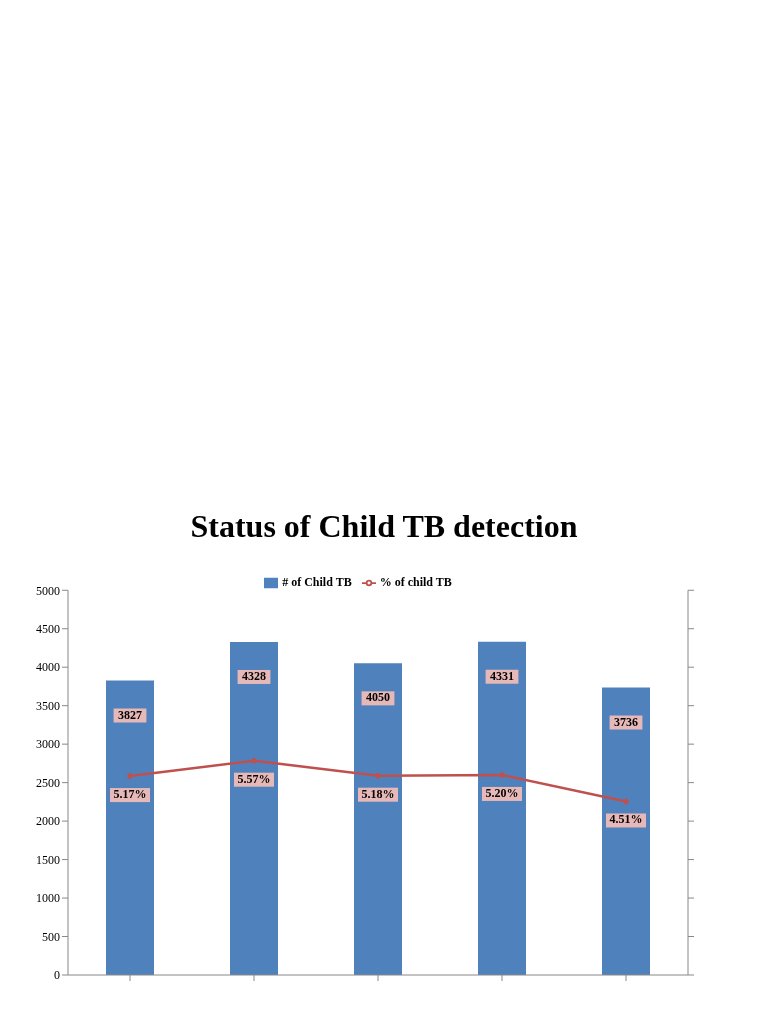 This screenshot has height=1024, width=768. What do you see at coordinates (48, 705) in the screenshot?
I see `y-tick-label: 3500` at bounding box center [48, 705].